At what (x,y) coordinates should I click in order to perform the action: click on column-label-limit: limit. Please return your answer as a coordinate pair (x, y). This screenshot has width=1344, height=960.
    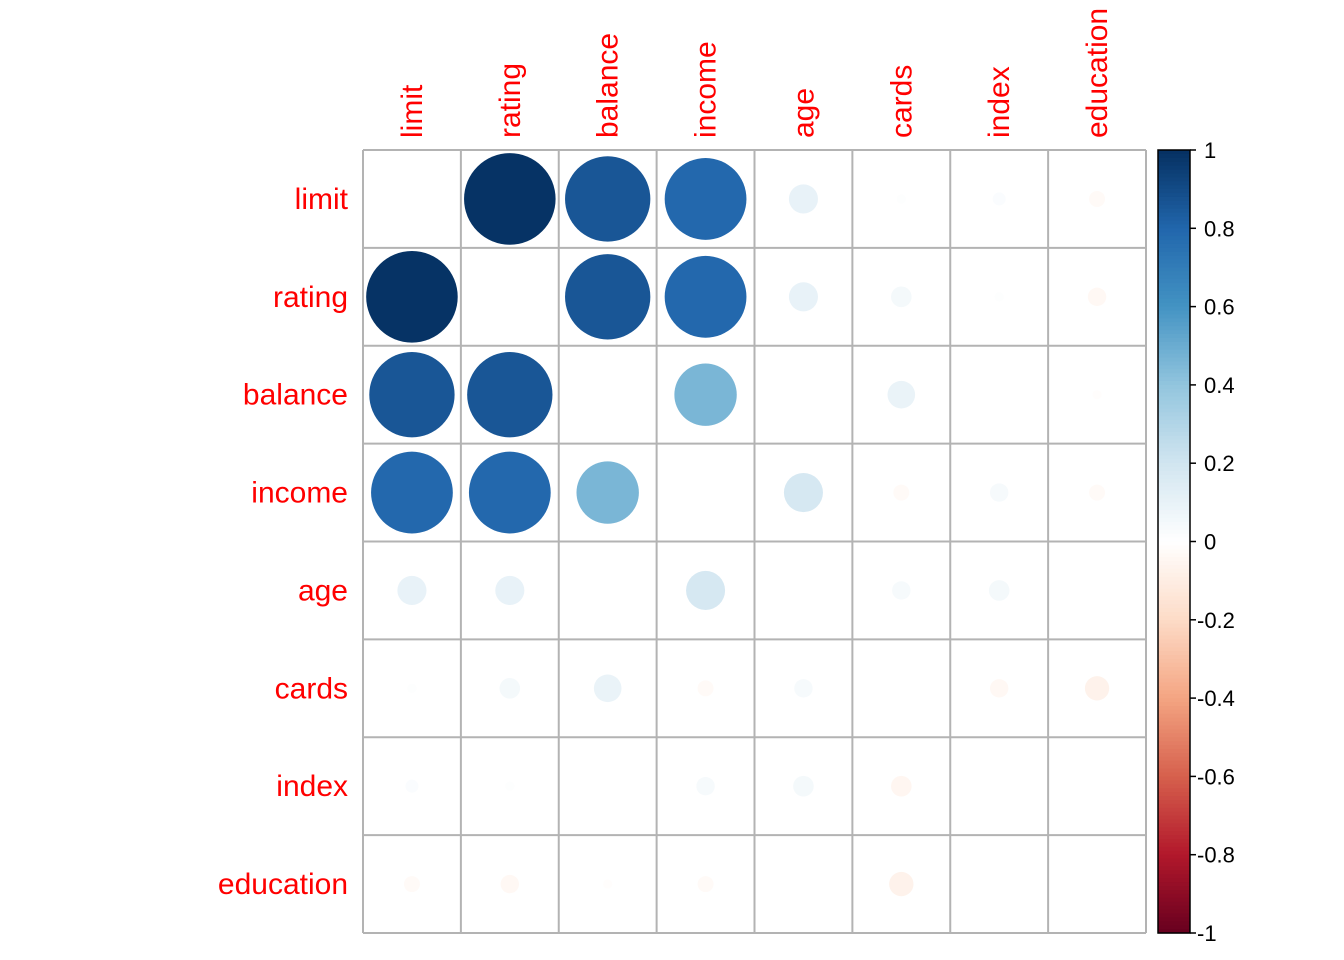
    Looking at the image, I should click on (412, 111).